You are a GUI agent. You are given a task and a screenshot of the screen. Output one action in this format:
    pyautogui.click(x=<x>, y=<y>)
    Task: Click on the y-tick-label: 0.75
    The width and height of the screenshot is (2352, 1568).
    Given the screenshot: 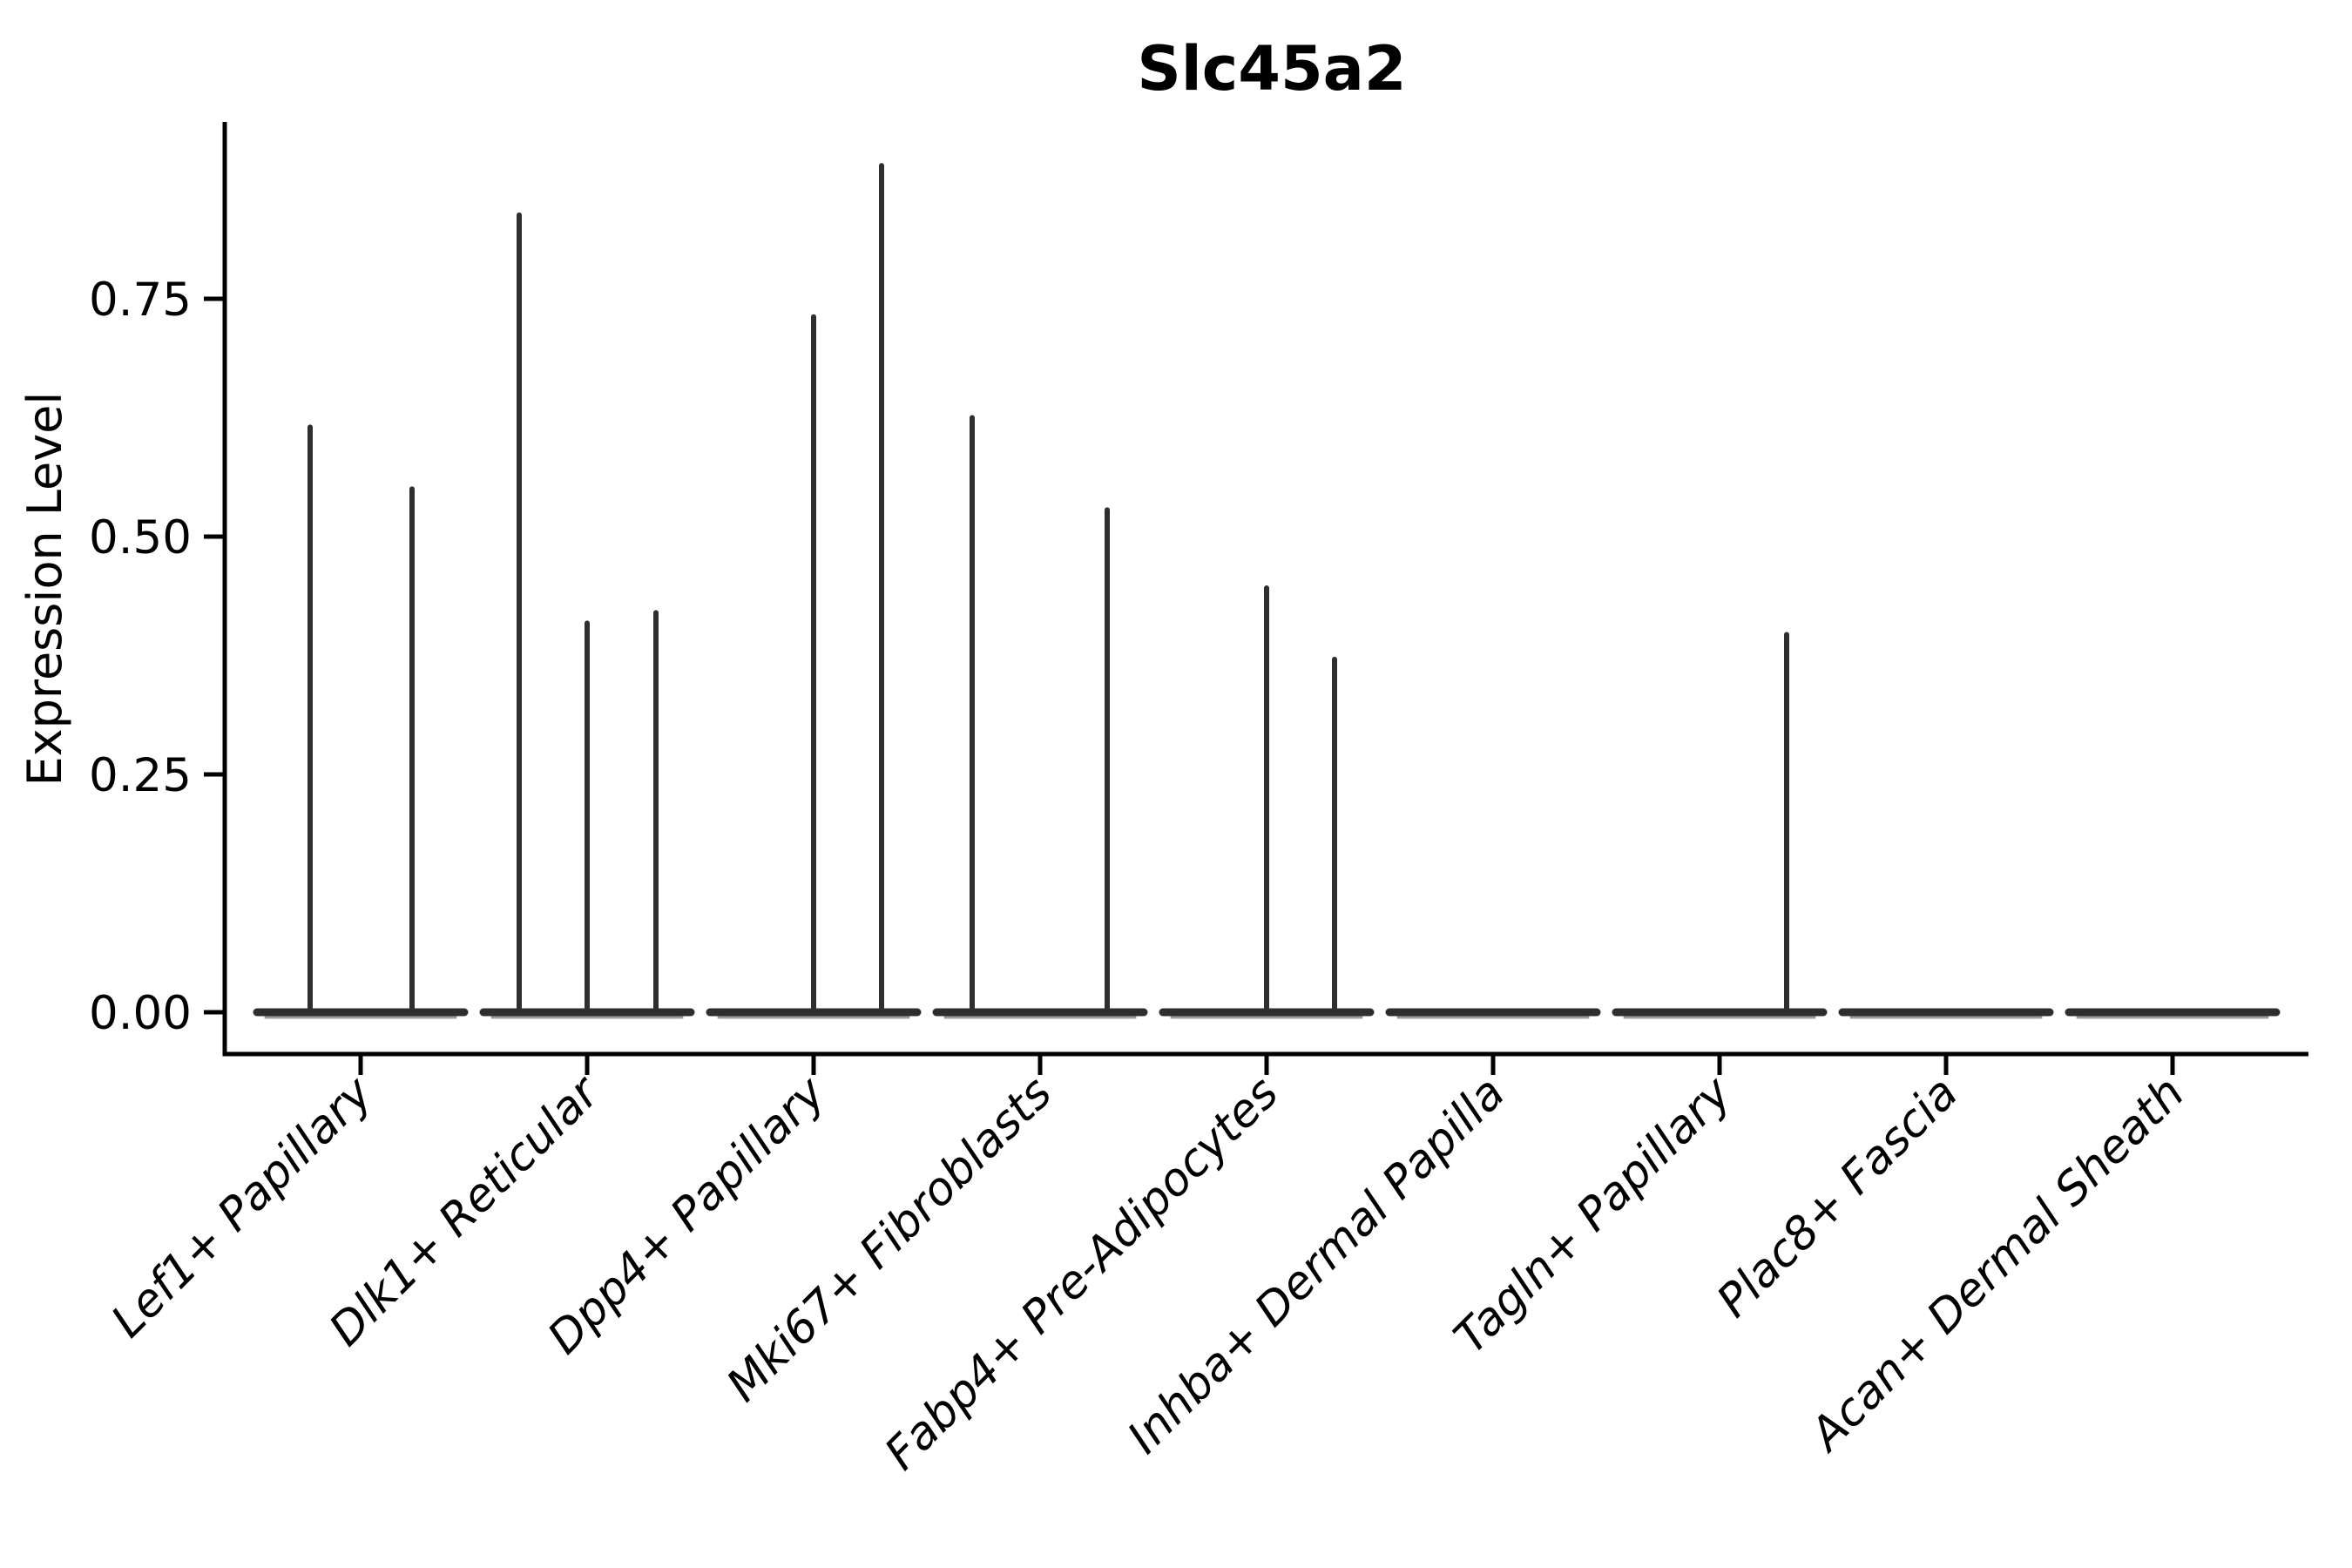 What is the action you would take?
    pyautogui.click(x=140, y=300)
    